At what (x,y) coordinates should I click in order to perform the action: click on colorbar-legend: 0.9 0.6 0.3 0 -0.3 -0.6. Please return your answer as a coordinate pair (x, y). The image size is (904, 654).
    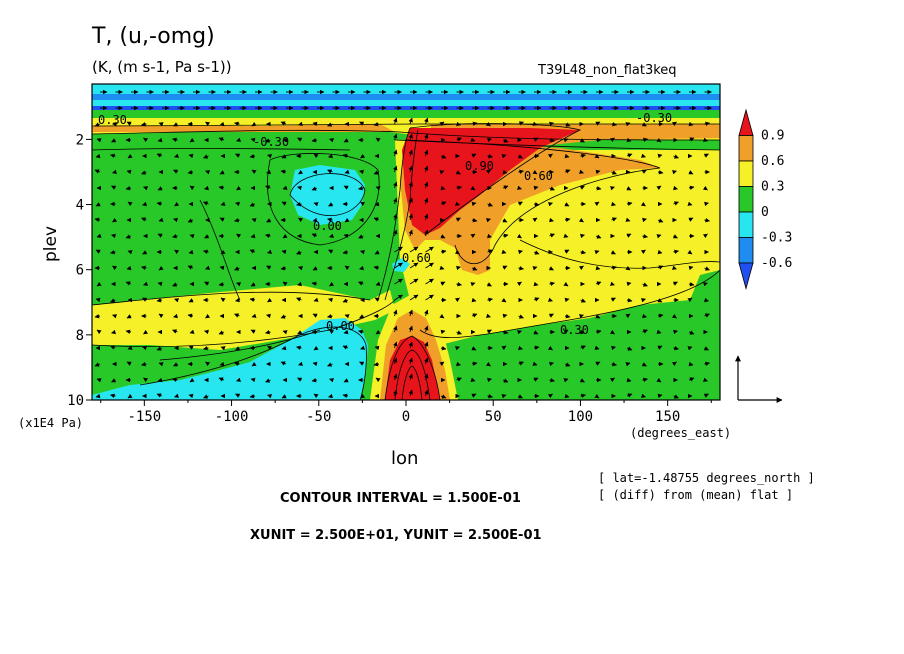
    Looking at the image, I should click on (765, 199).